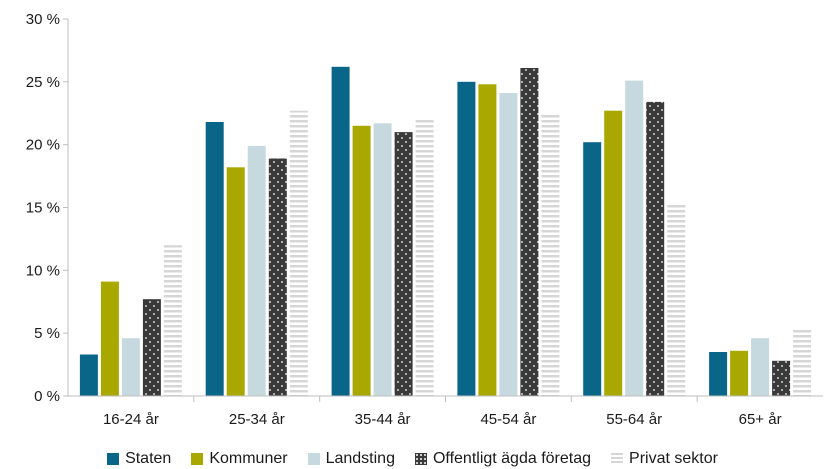 The image size is (825, 469). I want to click on y-tick-label: 30 %, so click(43, 19).